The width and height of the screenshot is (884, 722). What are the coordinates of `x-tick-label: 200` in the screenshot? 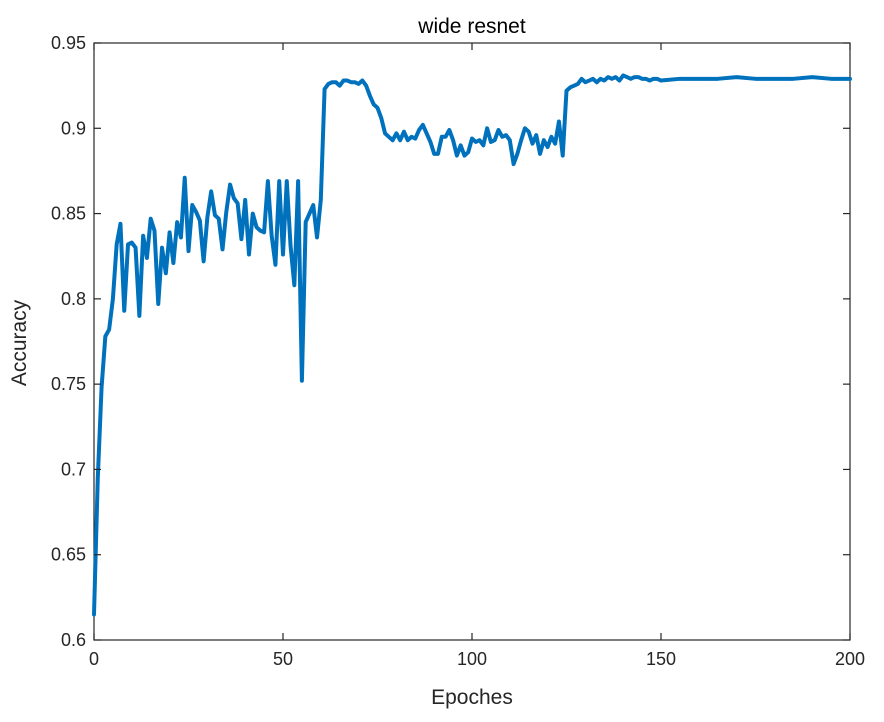 It's located at (850, 659).